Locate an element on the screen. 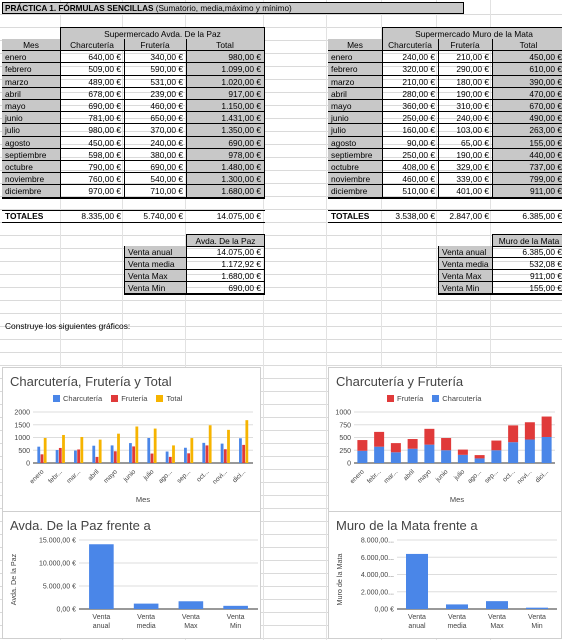 Image resolution: width=562 pixels, height=640 pixels. table-cell: 160,00 € is located at coordinates (410, 130).